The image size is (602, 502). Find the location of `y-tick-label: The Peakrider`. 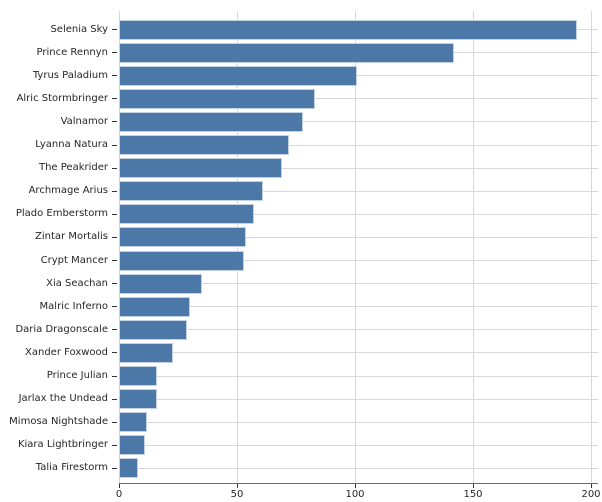

y-tick-label: The Peakrider is located at coordinates (73, 168).